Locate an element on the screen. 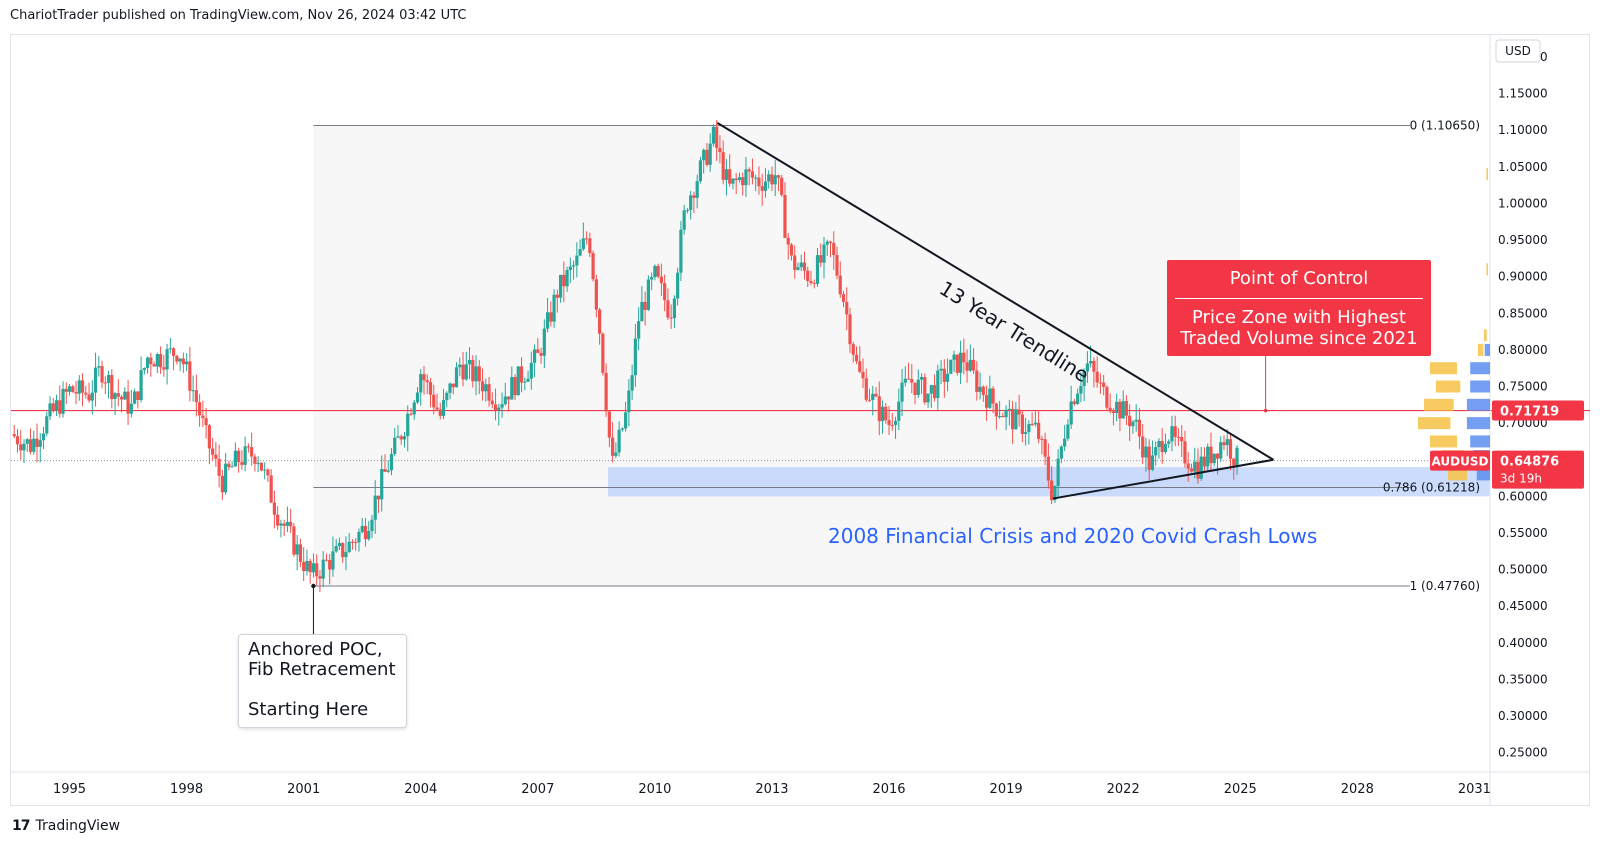  symbol-badge is located at coordinates (1460, 460).